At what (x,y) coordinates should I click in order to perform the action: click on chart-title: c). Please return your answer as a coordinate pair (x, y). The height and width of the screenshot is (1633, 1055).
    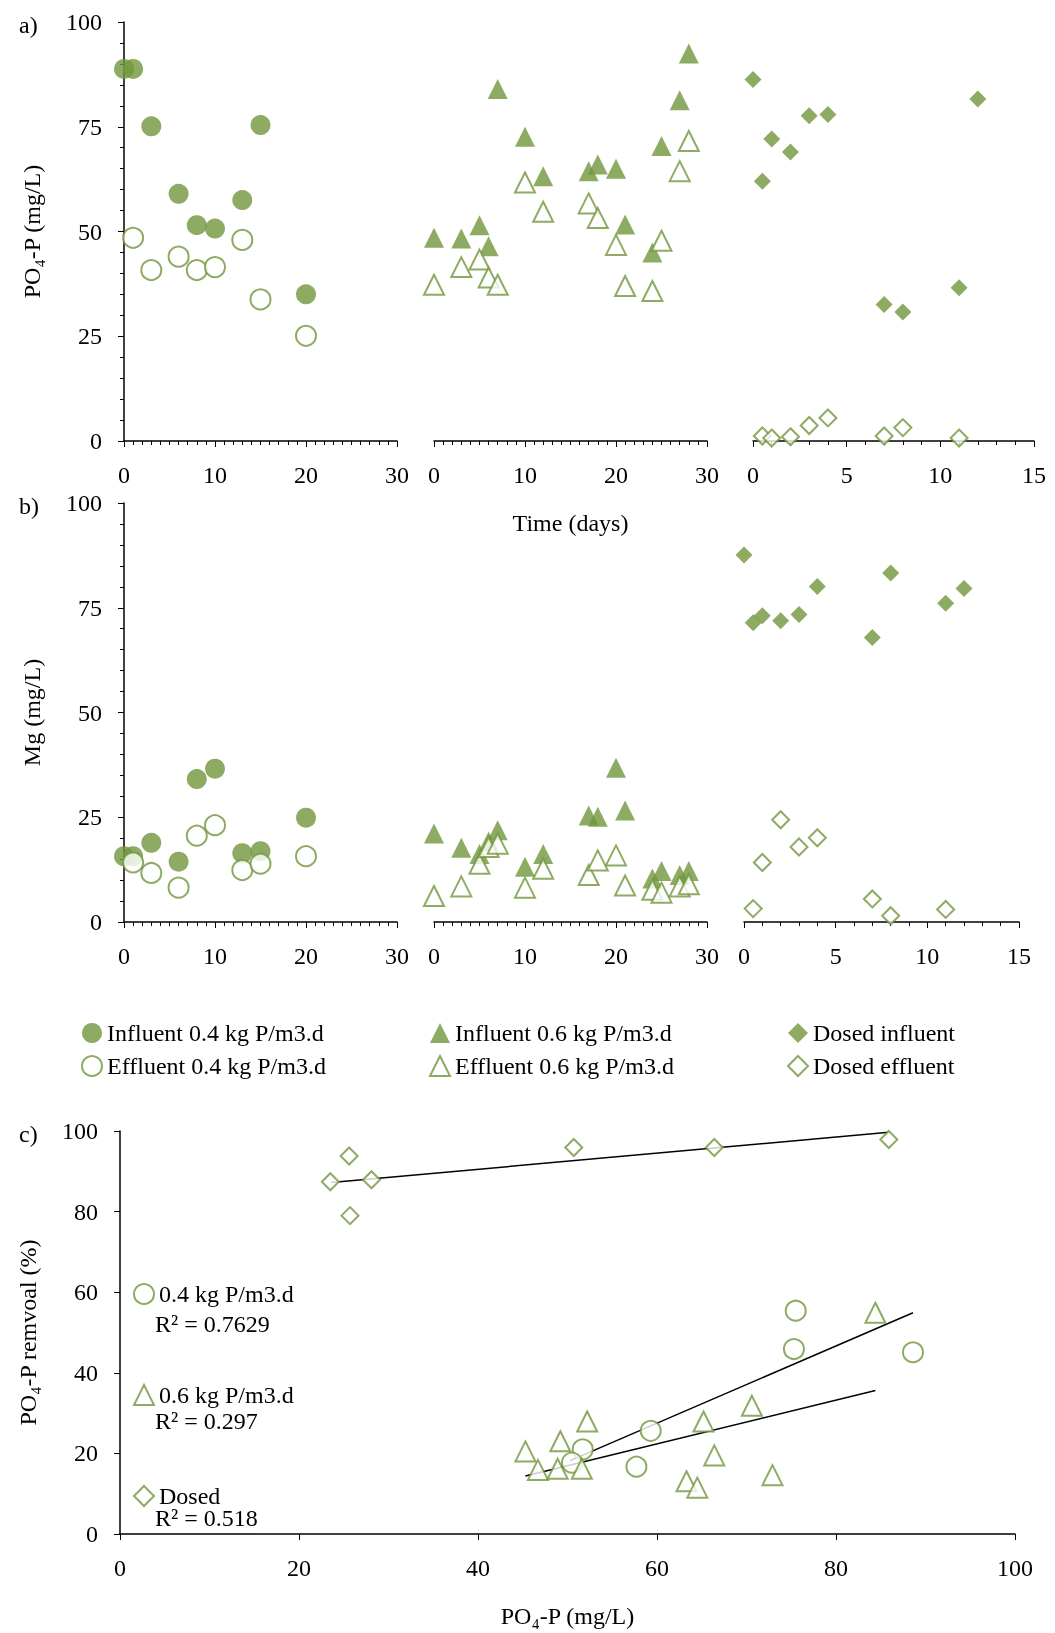
    Looking at the image, I should click on (28, 1134).